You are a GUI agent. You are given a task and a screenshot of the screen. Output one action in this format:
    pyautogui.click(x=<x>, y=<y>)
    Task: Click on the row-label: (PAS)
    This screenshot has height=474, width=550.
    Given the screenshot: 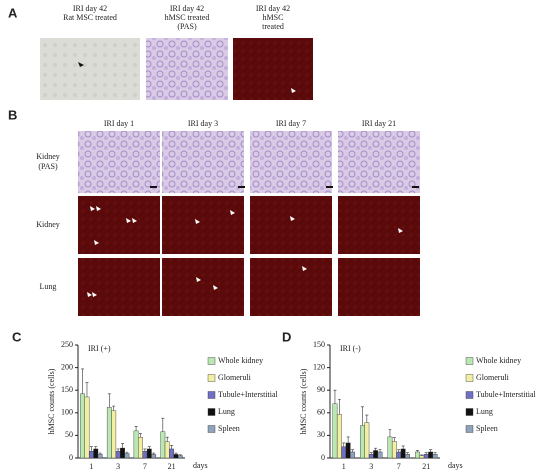 What is the action you would take?
    pyautogui.click(x=48, y=166)
    